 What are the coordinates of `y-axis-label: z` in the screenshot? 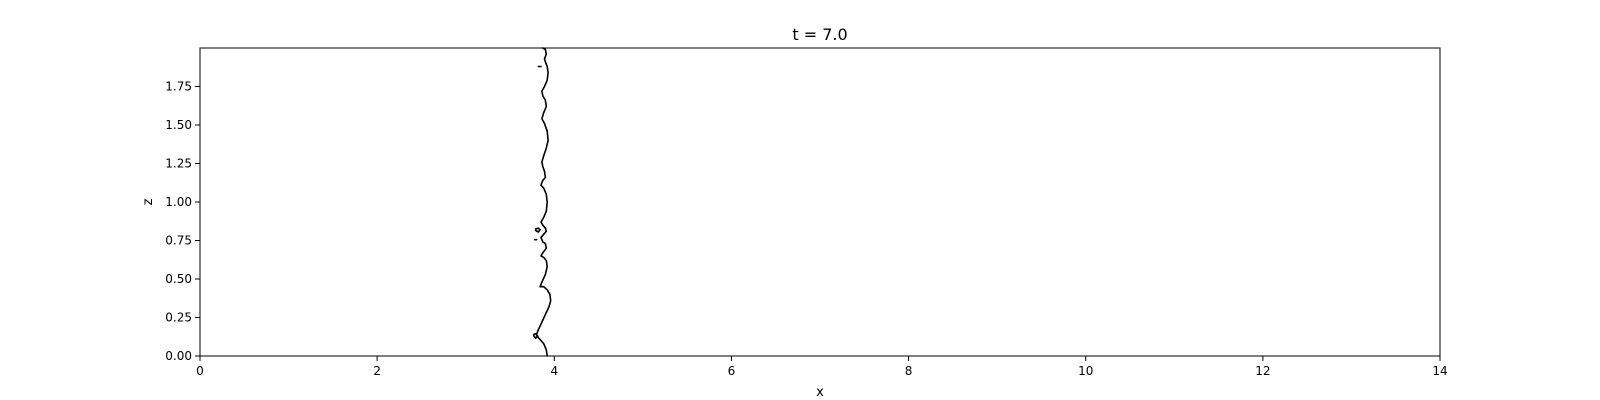 It's located at (148, 201).